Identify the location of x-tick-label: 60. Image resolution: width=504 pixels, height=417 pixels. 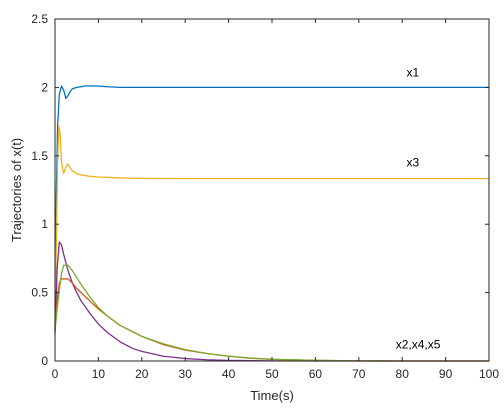
(316, 374).